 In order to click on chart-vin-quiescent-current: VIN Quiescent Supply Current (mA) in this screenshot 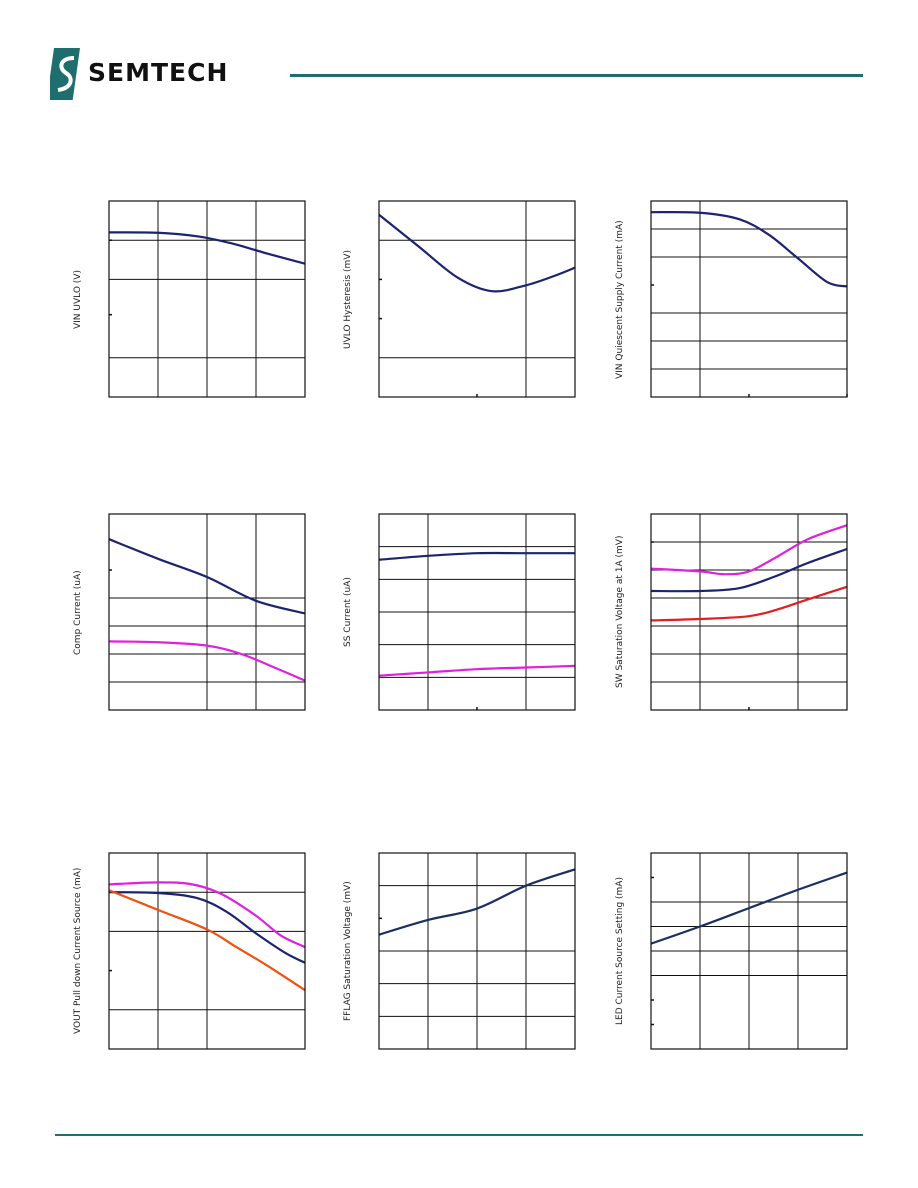, I will do `click(732, 310)`.